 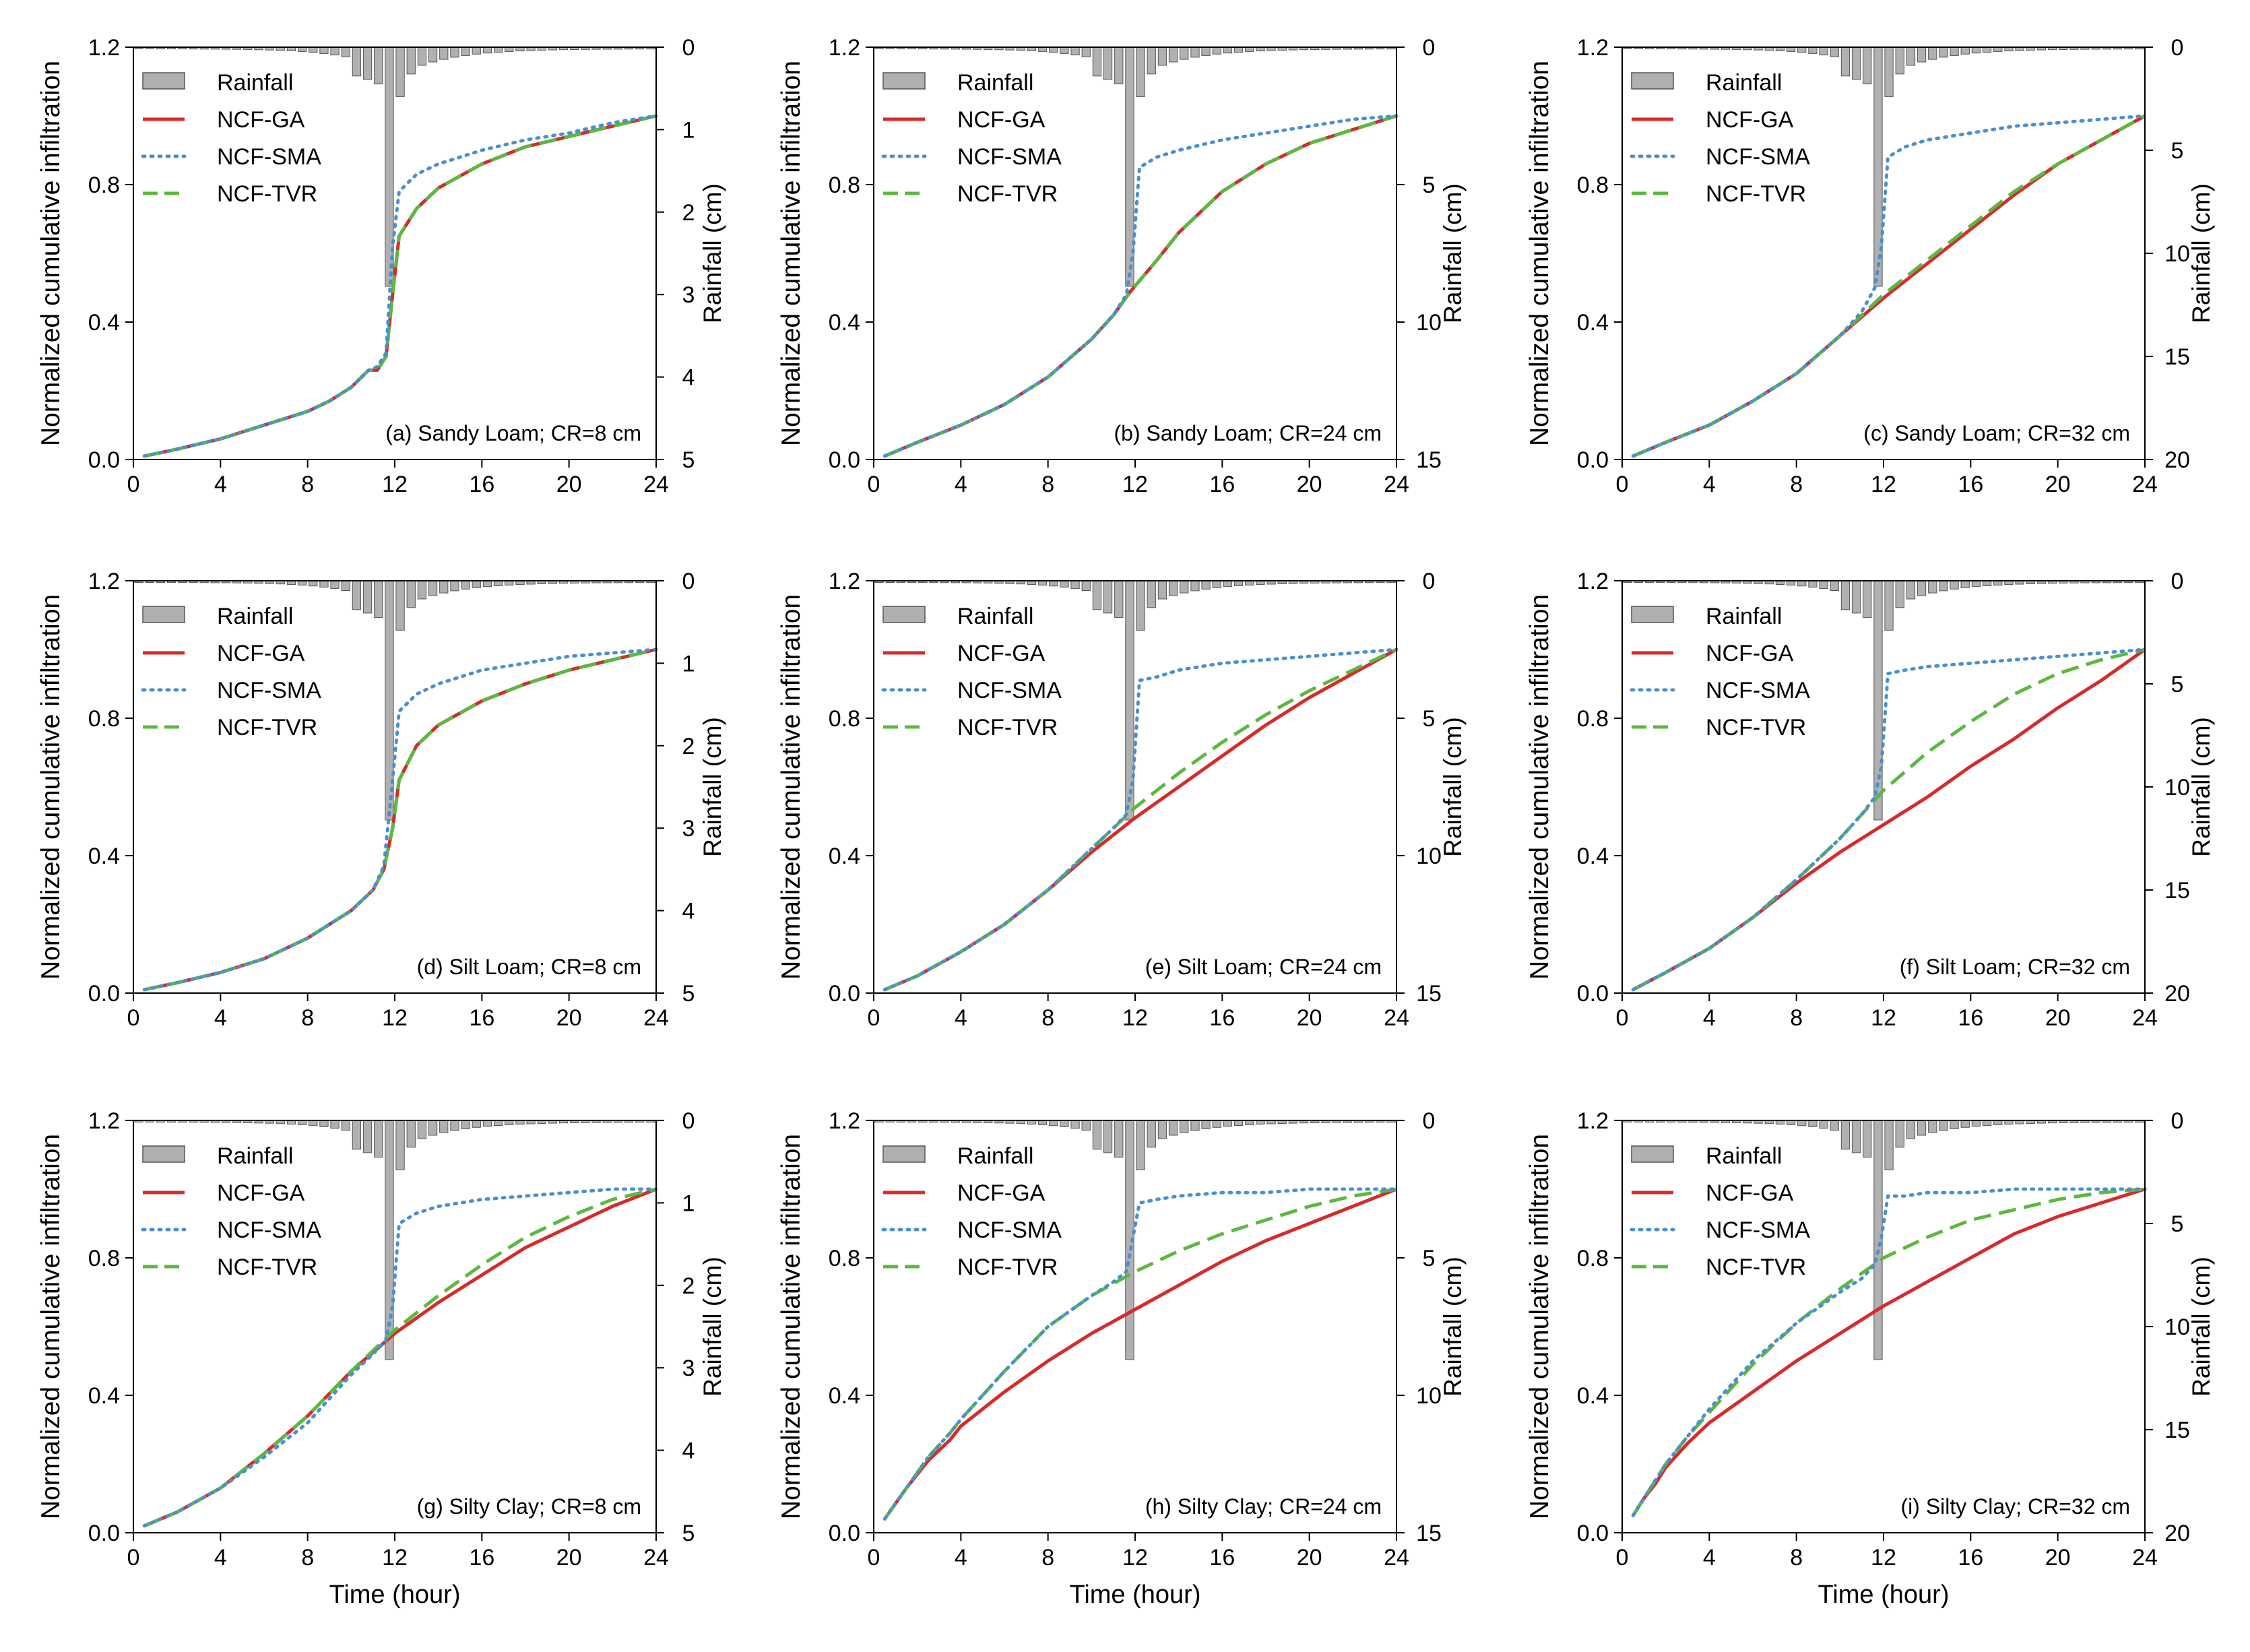 What do you see at coordinates (2145, 484) in the screenshot?
I see `x-tick-label: 24` at bounding box center [2145, 484].